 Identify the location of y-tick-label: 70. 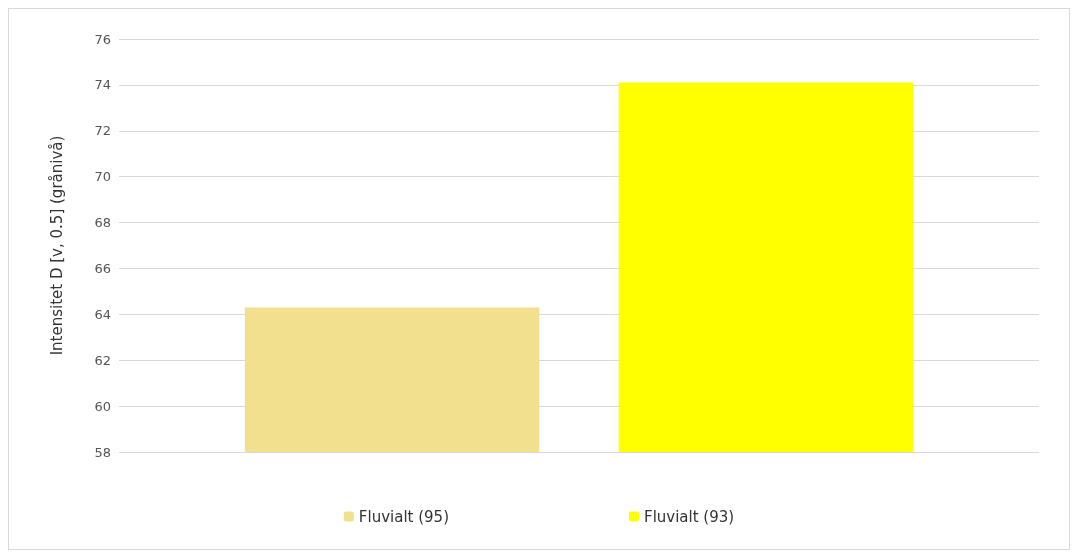
(102, 177).